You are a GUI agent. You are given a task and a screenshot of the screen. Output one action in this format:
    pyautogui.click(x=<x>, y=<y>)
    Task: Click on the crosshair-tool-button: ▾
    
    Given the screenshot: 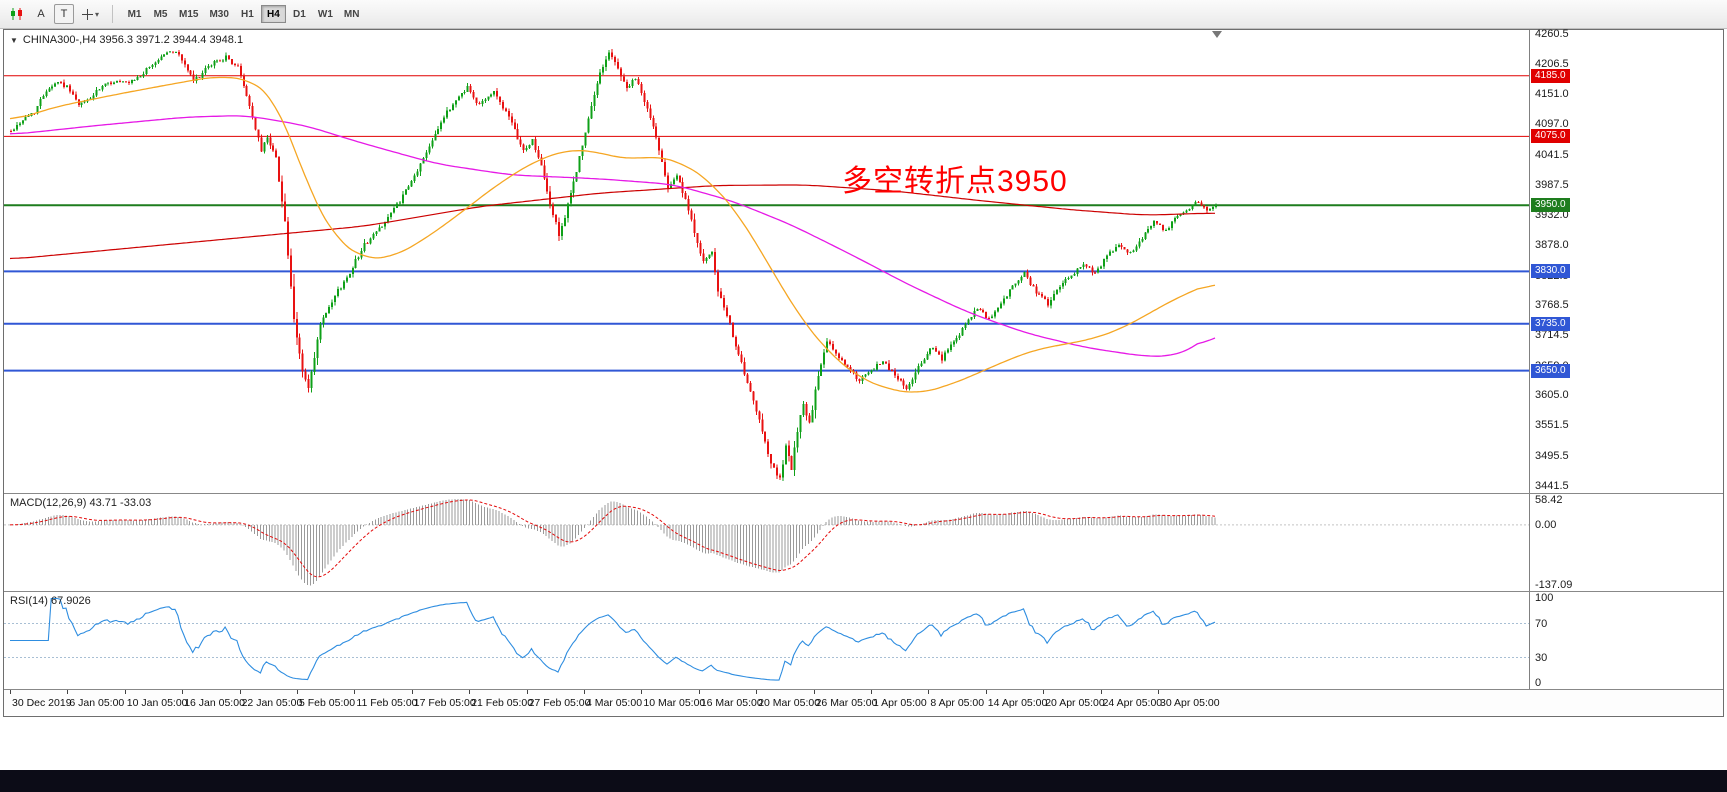 What is the action you would take?
    pyautogui.click(x=90, y=14)
    